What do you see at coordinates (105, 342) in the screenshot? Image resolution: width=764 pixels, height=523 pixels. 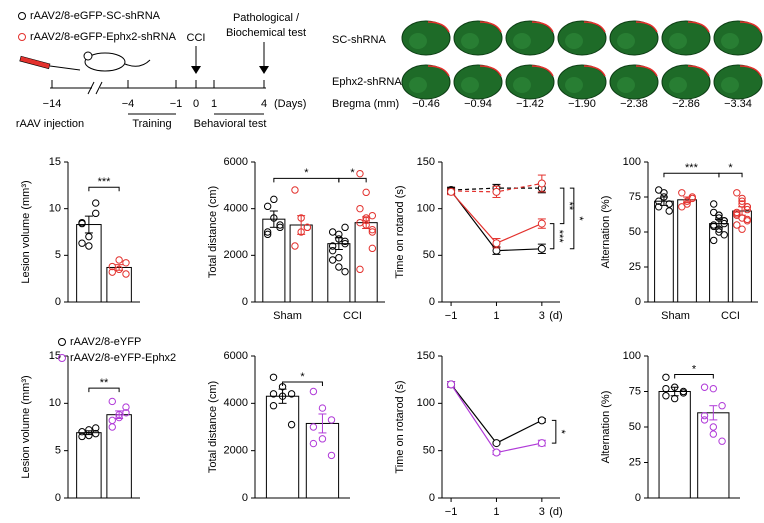 I see `legend-label: rAAV2/8-eYFP` at bounding box center [105, 342].